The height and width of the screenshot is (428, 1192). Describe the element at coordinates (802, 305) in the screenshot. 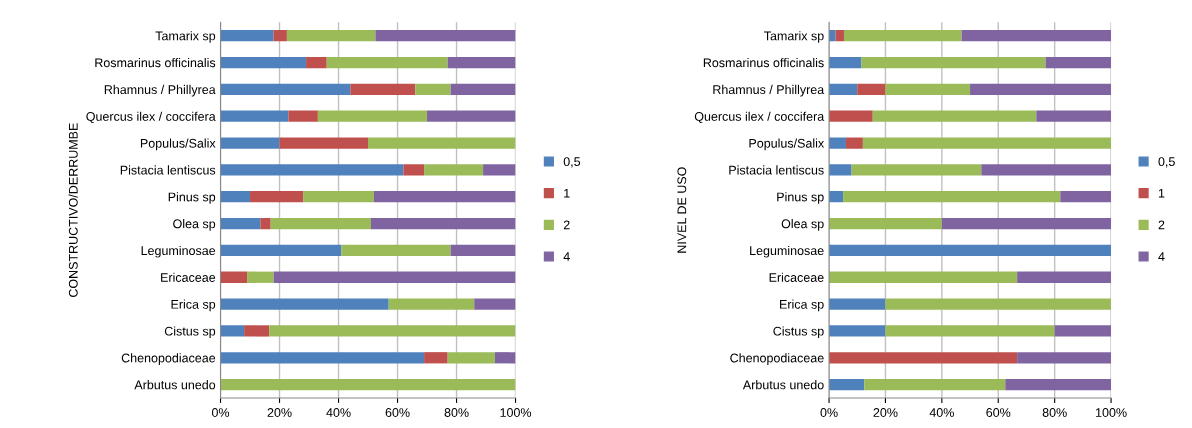

I see `y-tick-label: Erica sp` at that location.